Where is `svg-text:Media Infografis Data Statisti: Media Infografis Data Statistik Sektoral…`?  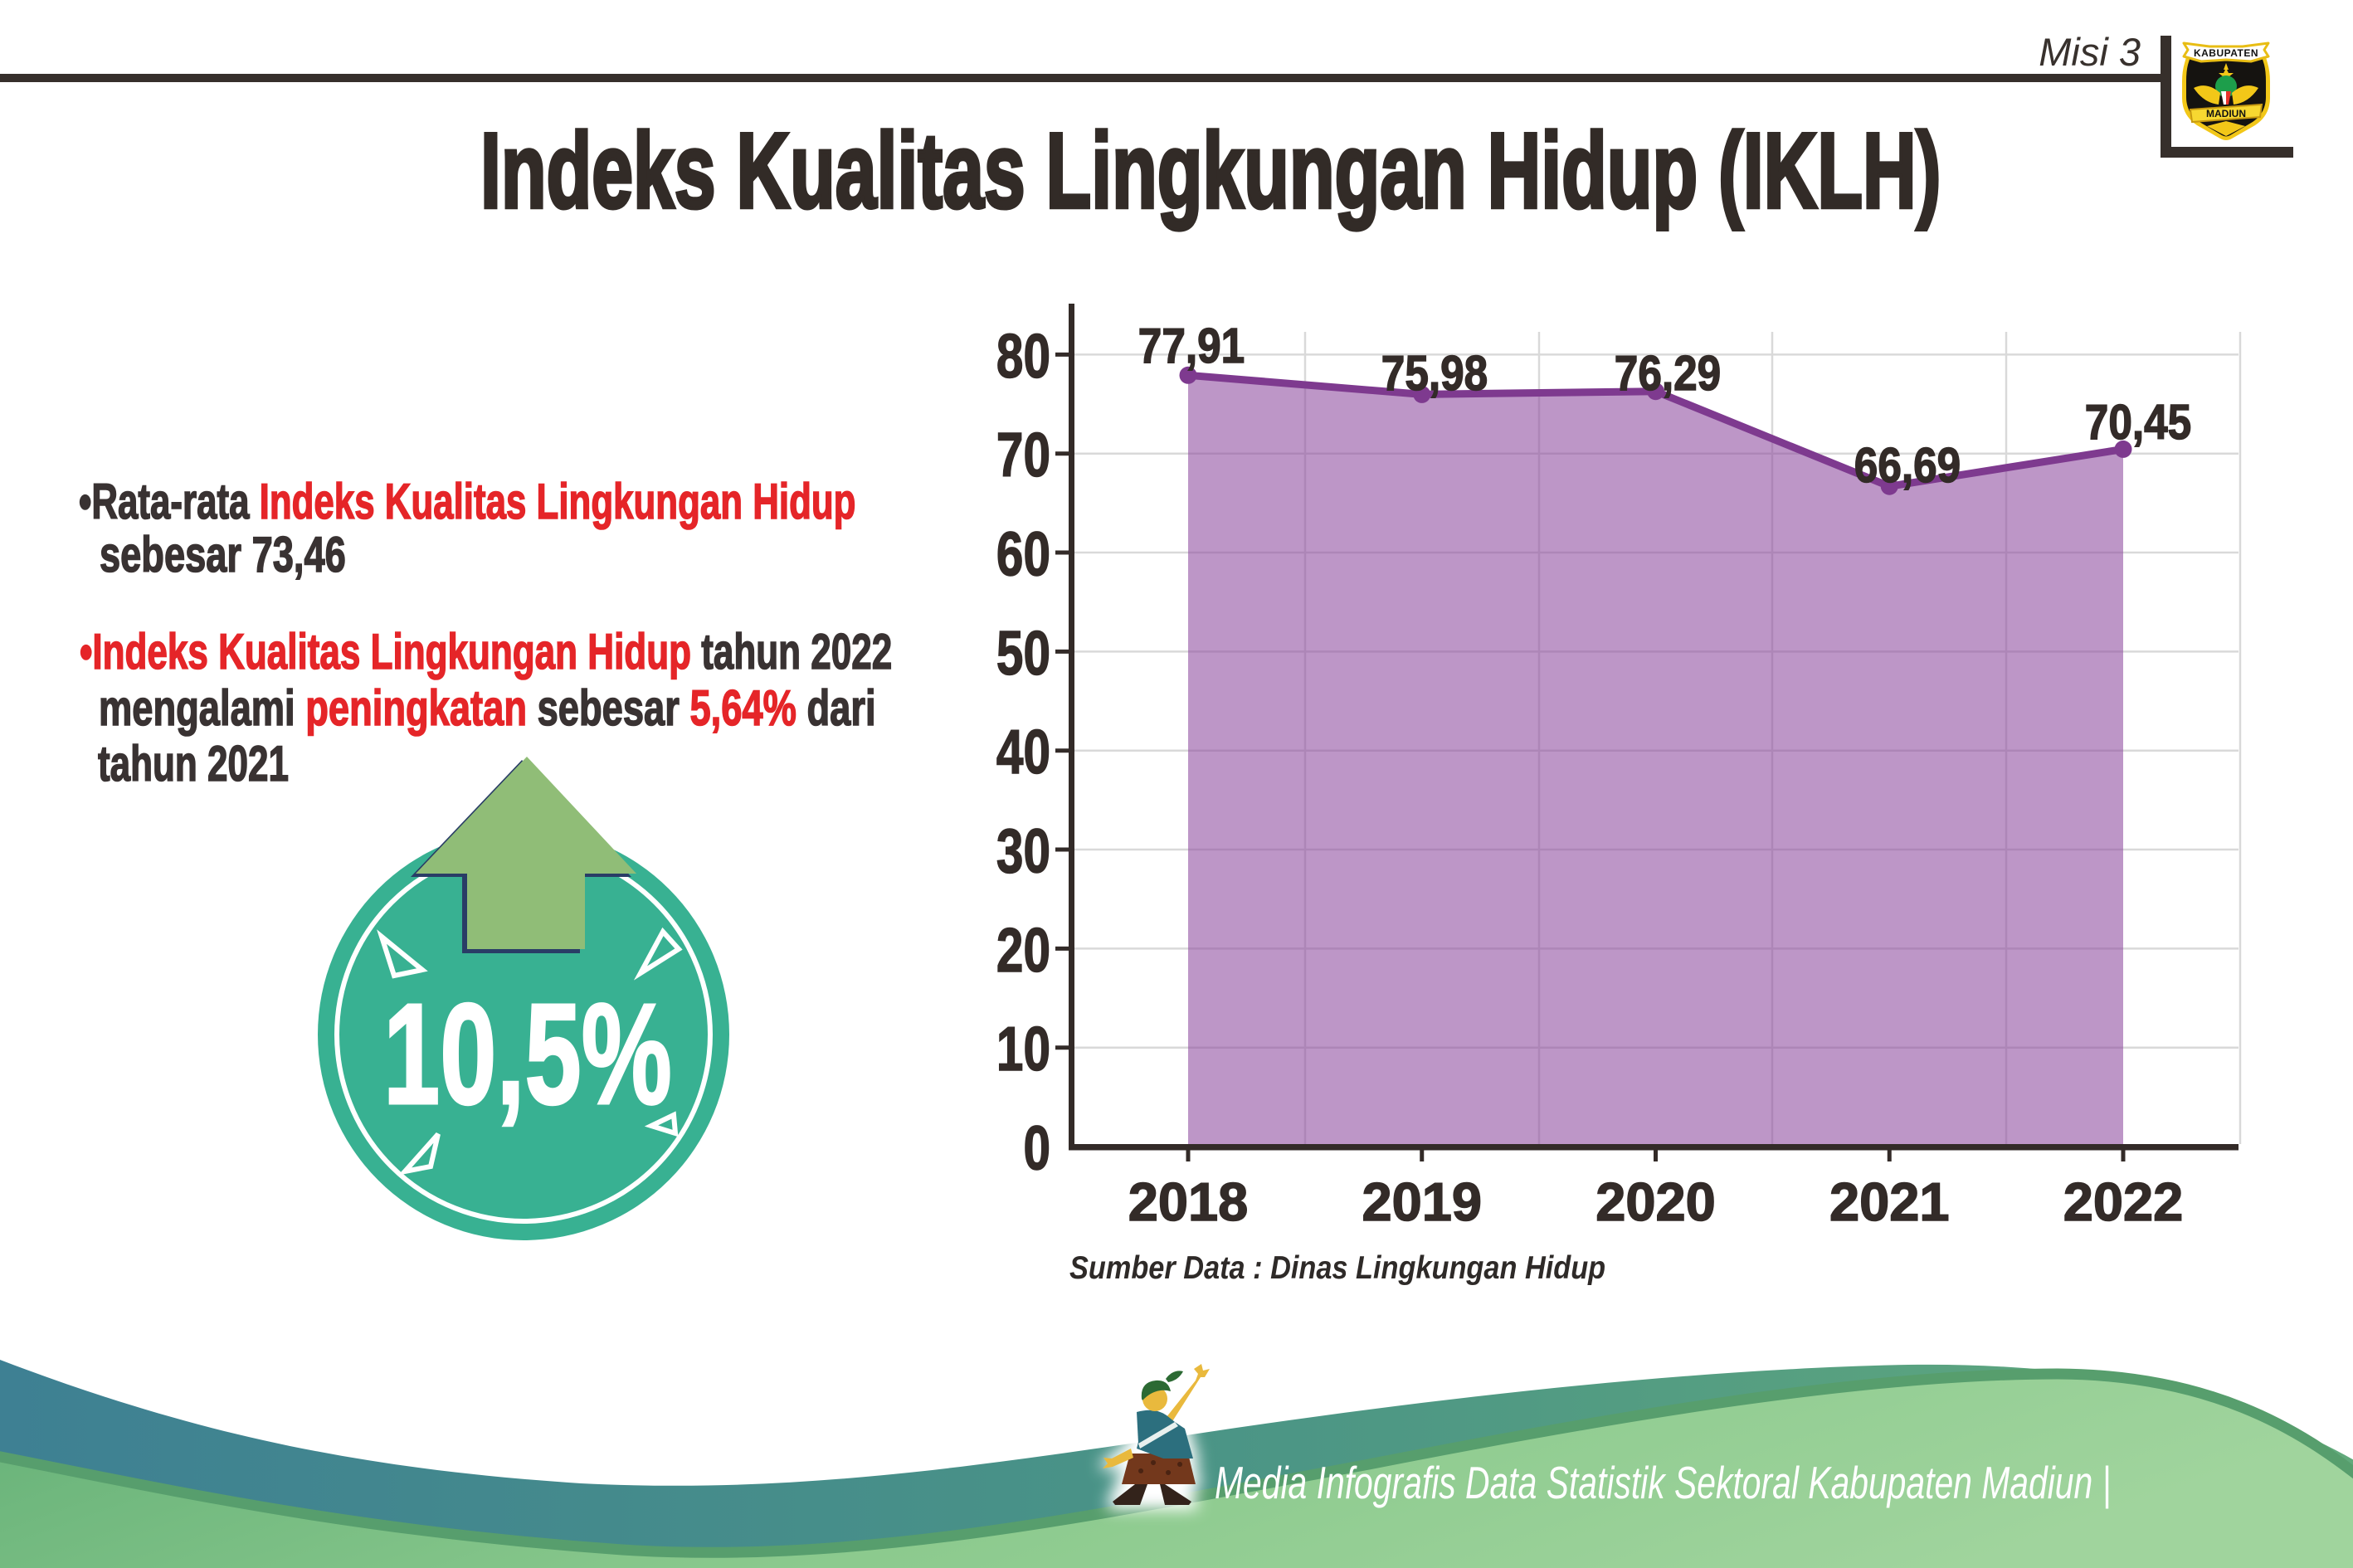
svg-text:Media Infografis Data Statisti: Media Infografis Data Statistik Sektoral… is located at coordinates (1663, 1483).